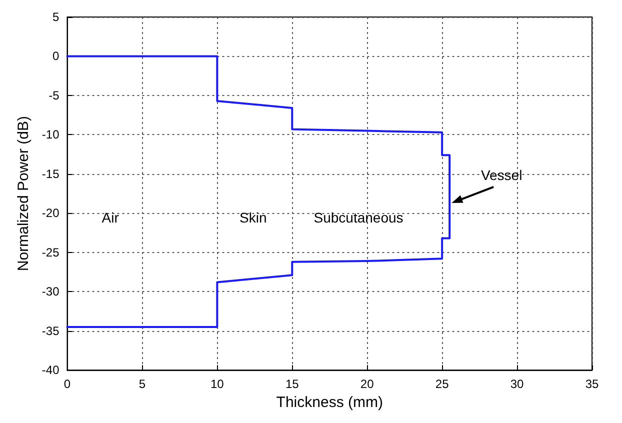 This screenshot has height=423, width=622. What do you see at coordinates (359, 217) in the screenshot?
I see `annotation: Subcutaneous` at bounding box center [359, 217].